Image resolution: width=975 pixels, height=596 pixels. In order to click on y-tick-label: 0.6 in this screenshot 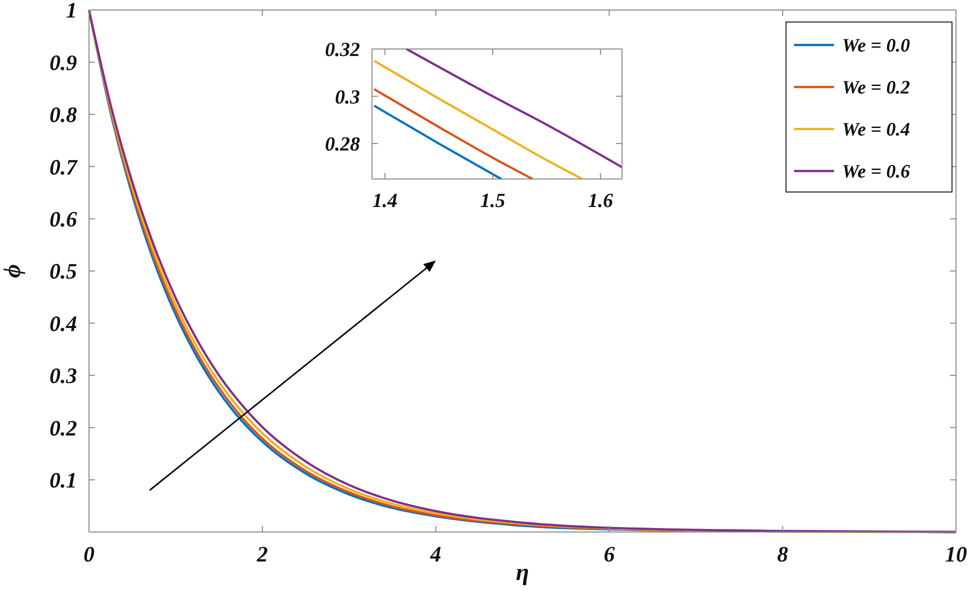, I will do `click(63, 219)`.